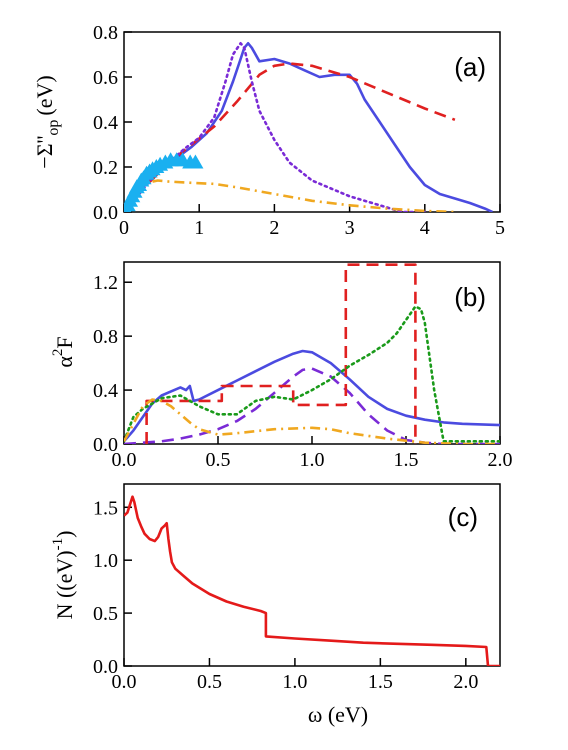 This screenshot has width=568, height=750. Describe the element at coordinates (64, 342) in the screenshot. I see `panel-b-ylabel-after: F` at that location.